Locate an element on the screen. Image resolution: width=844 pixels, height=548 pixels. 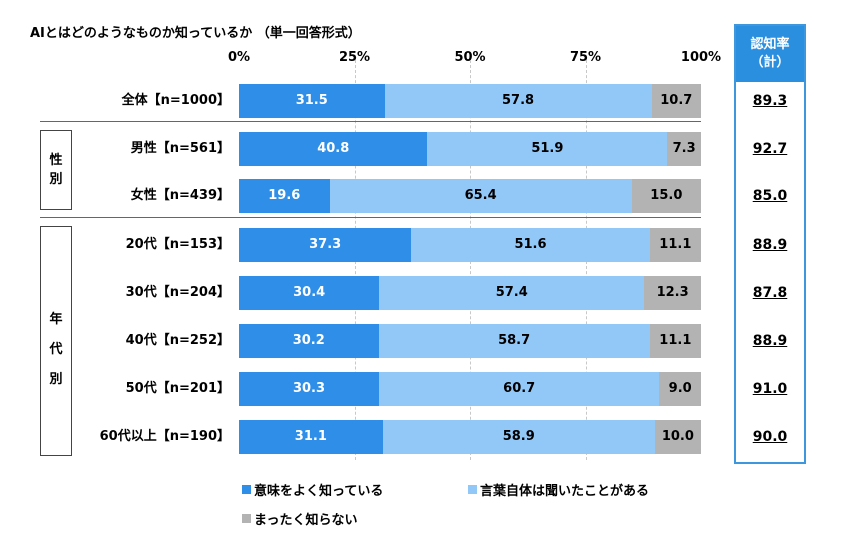
bar-segment: 58.9 is located at coordinates (518, 437).